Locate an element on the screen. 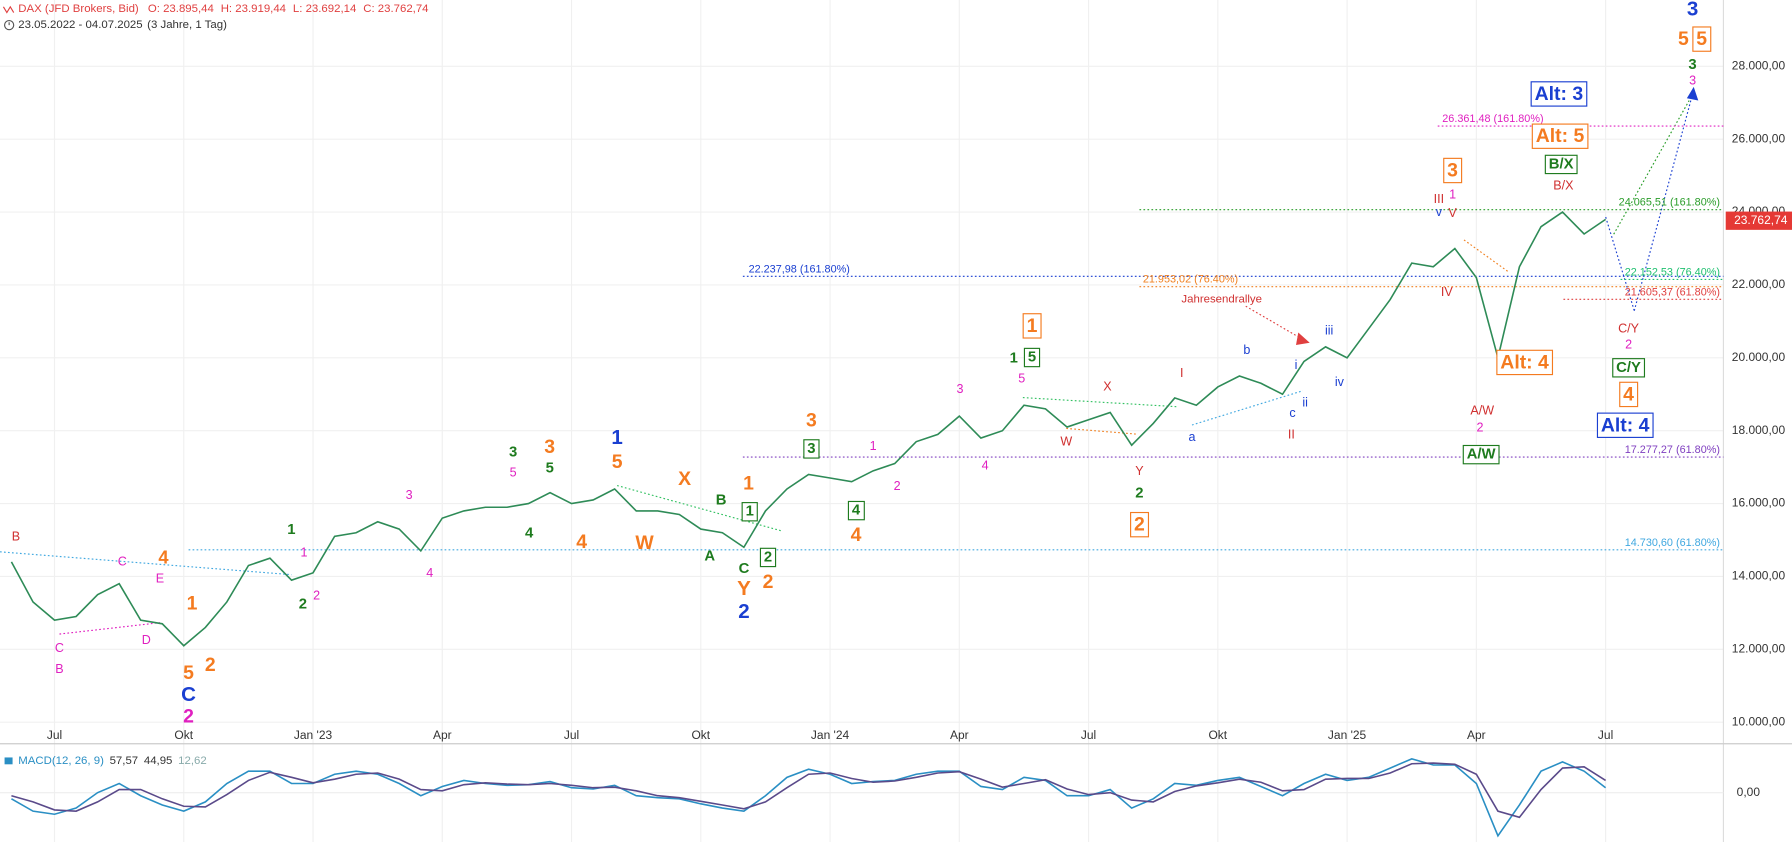  header-text: O: 23.895,44 is located at coordinates (181, 9).